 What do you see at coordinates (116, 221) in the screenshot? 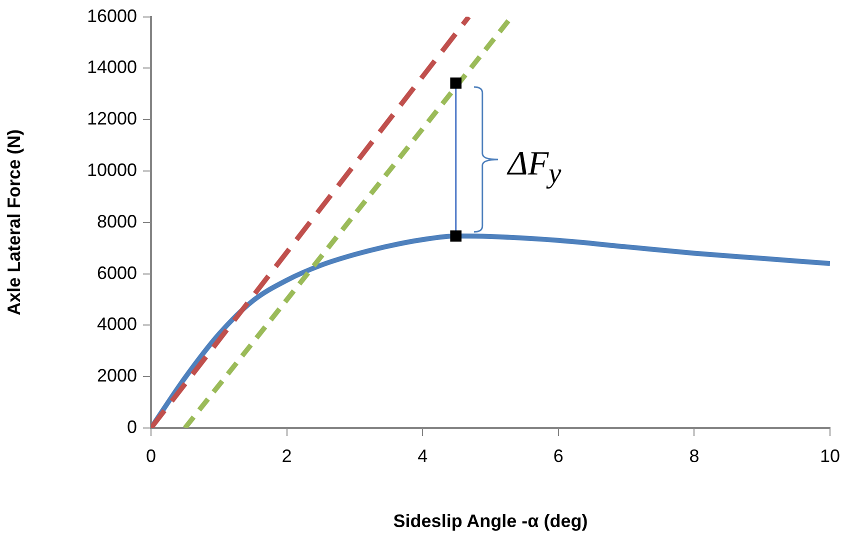
I see `y-tick-label: 8000` at bounding box center [116, 221].